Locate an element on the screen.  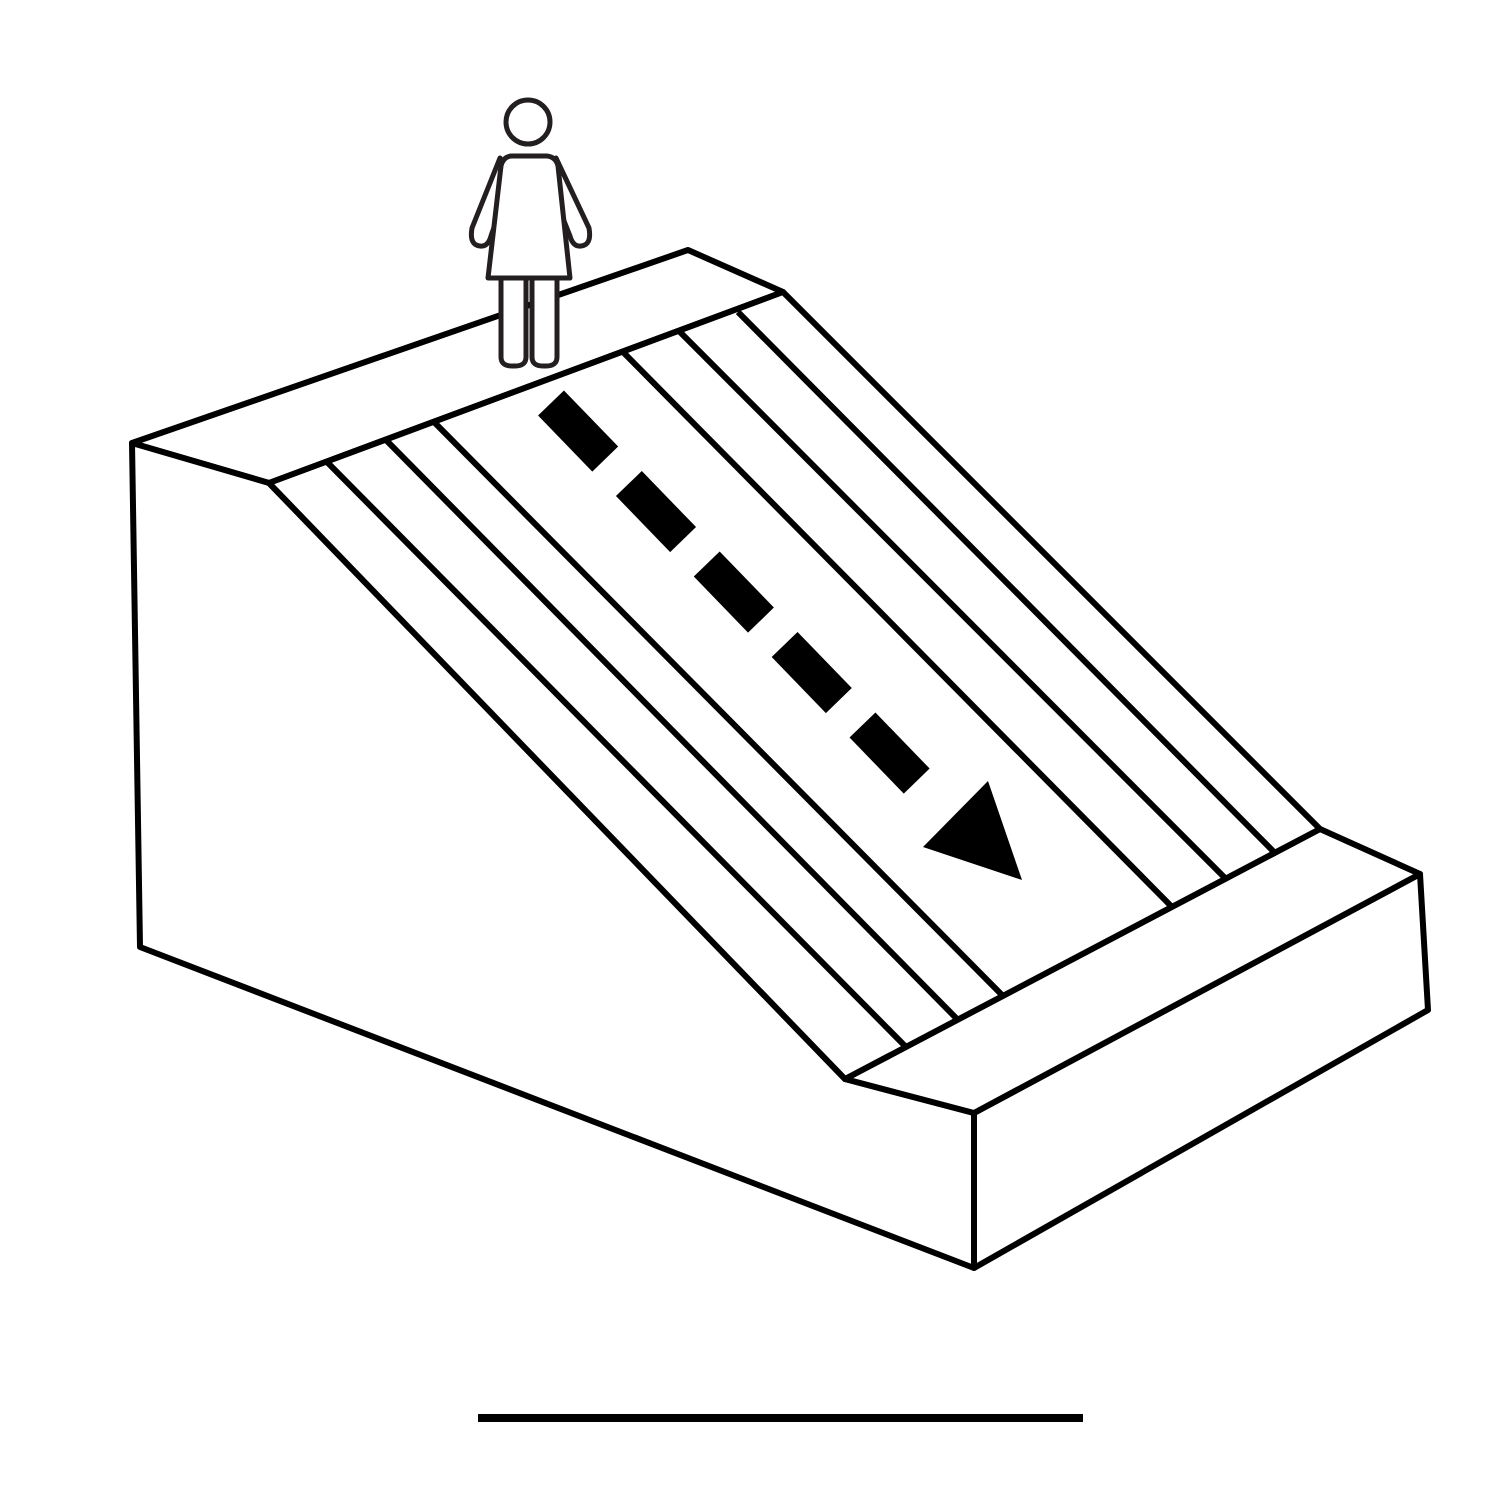
person-head is located at coordinates (528, 122).